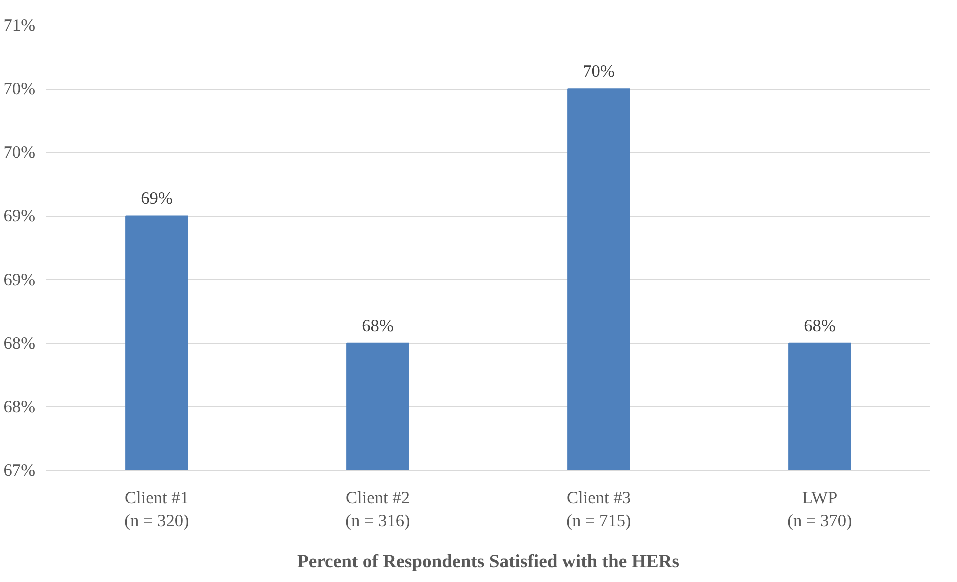 The image size is (957, 582). I want to click on y-tick-label: 67%, so click(20, 470).